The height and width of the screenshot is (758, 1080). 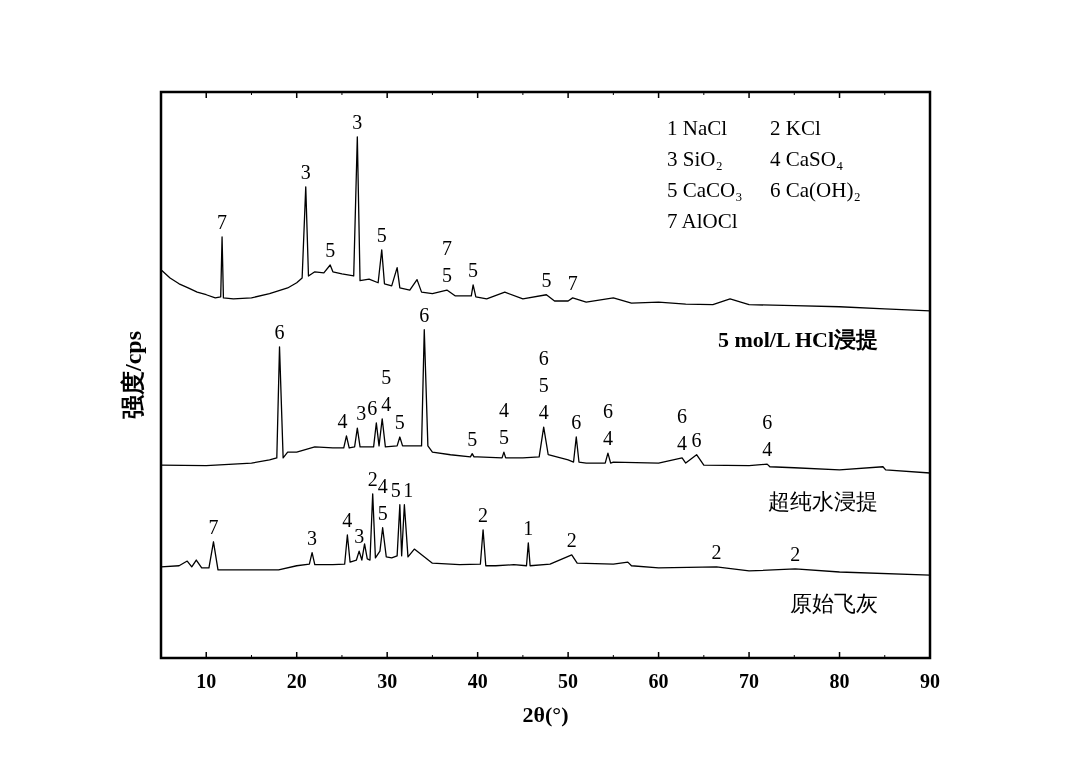 What do you see at coordinates (545, 714) in the screenshot?
I see `x-axis-title: 2θ(°)` at bounding box center [545, 714].